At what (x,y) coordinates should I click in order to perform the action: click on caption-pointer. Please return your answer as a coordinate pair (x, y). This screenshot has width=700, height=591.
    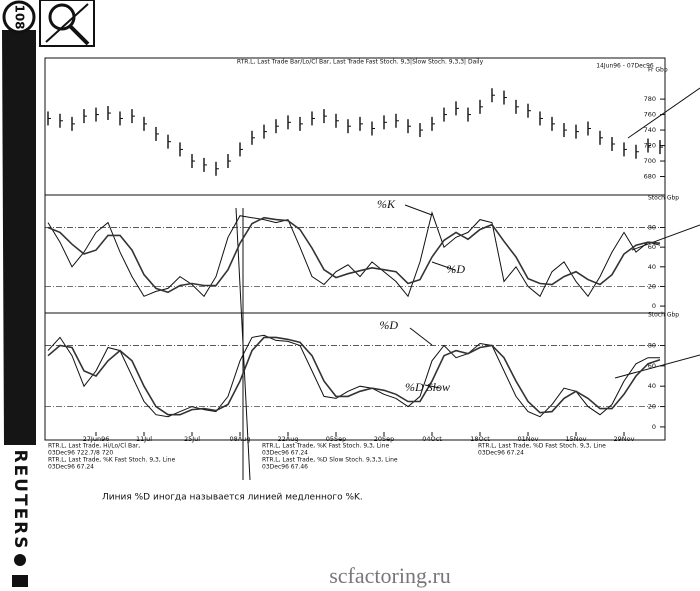
    Looking at the image, I should click on (243, 344).